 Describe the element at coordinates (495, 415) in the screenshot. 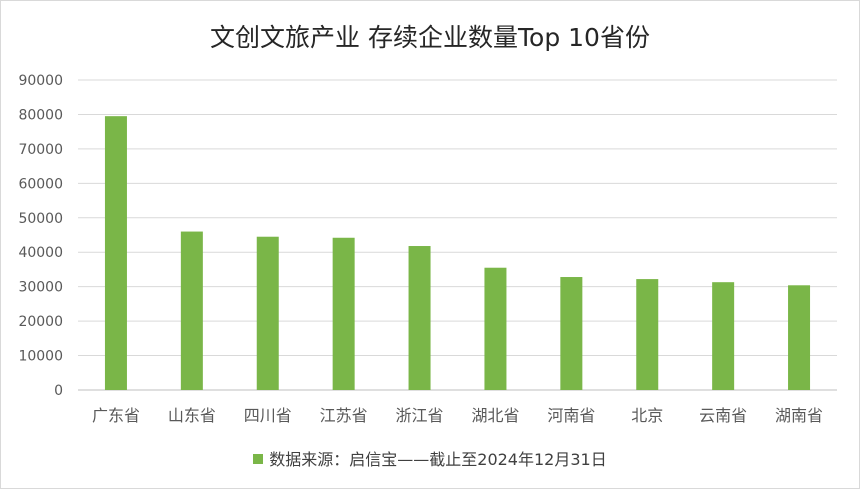

I see `x-tick-label: 湖北省` at that location.